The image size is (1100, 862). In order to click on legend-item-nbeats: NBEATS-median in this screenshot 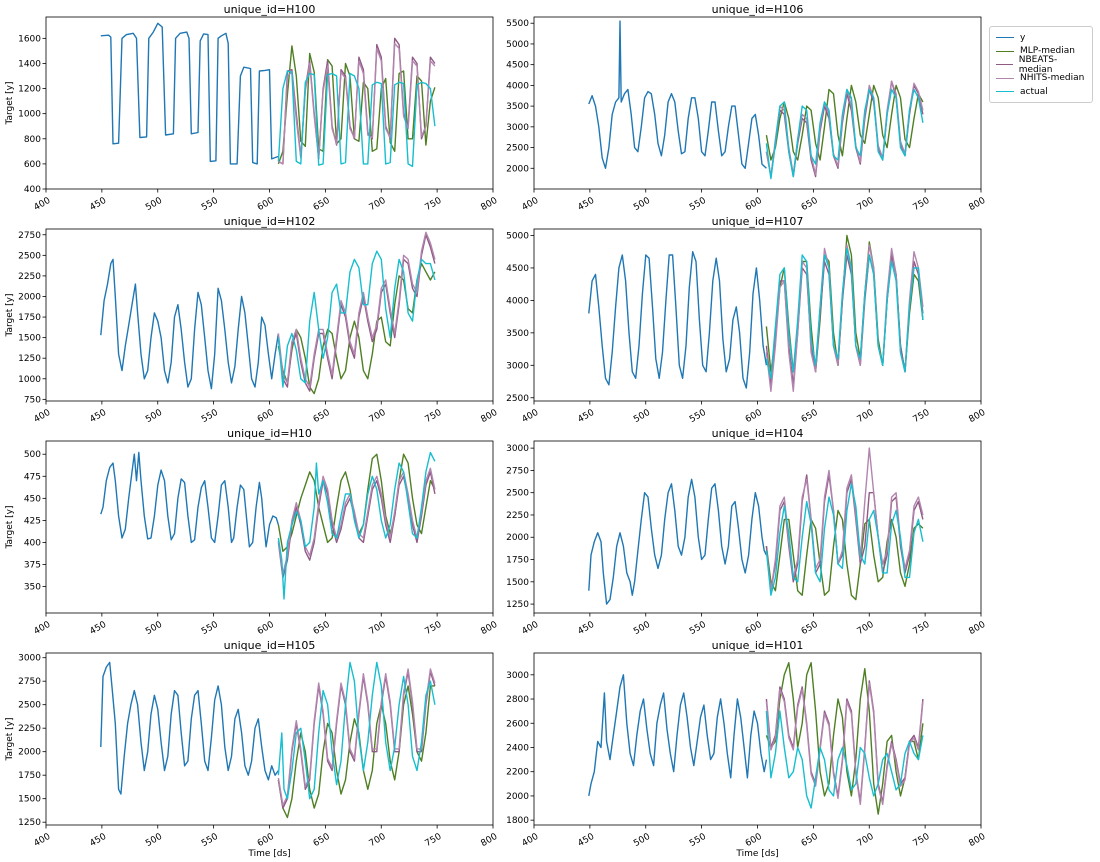, I will do `click(1041, 64)`.